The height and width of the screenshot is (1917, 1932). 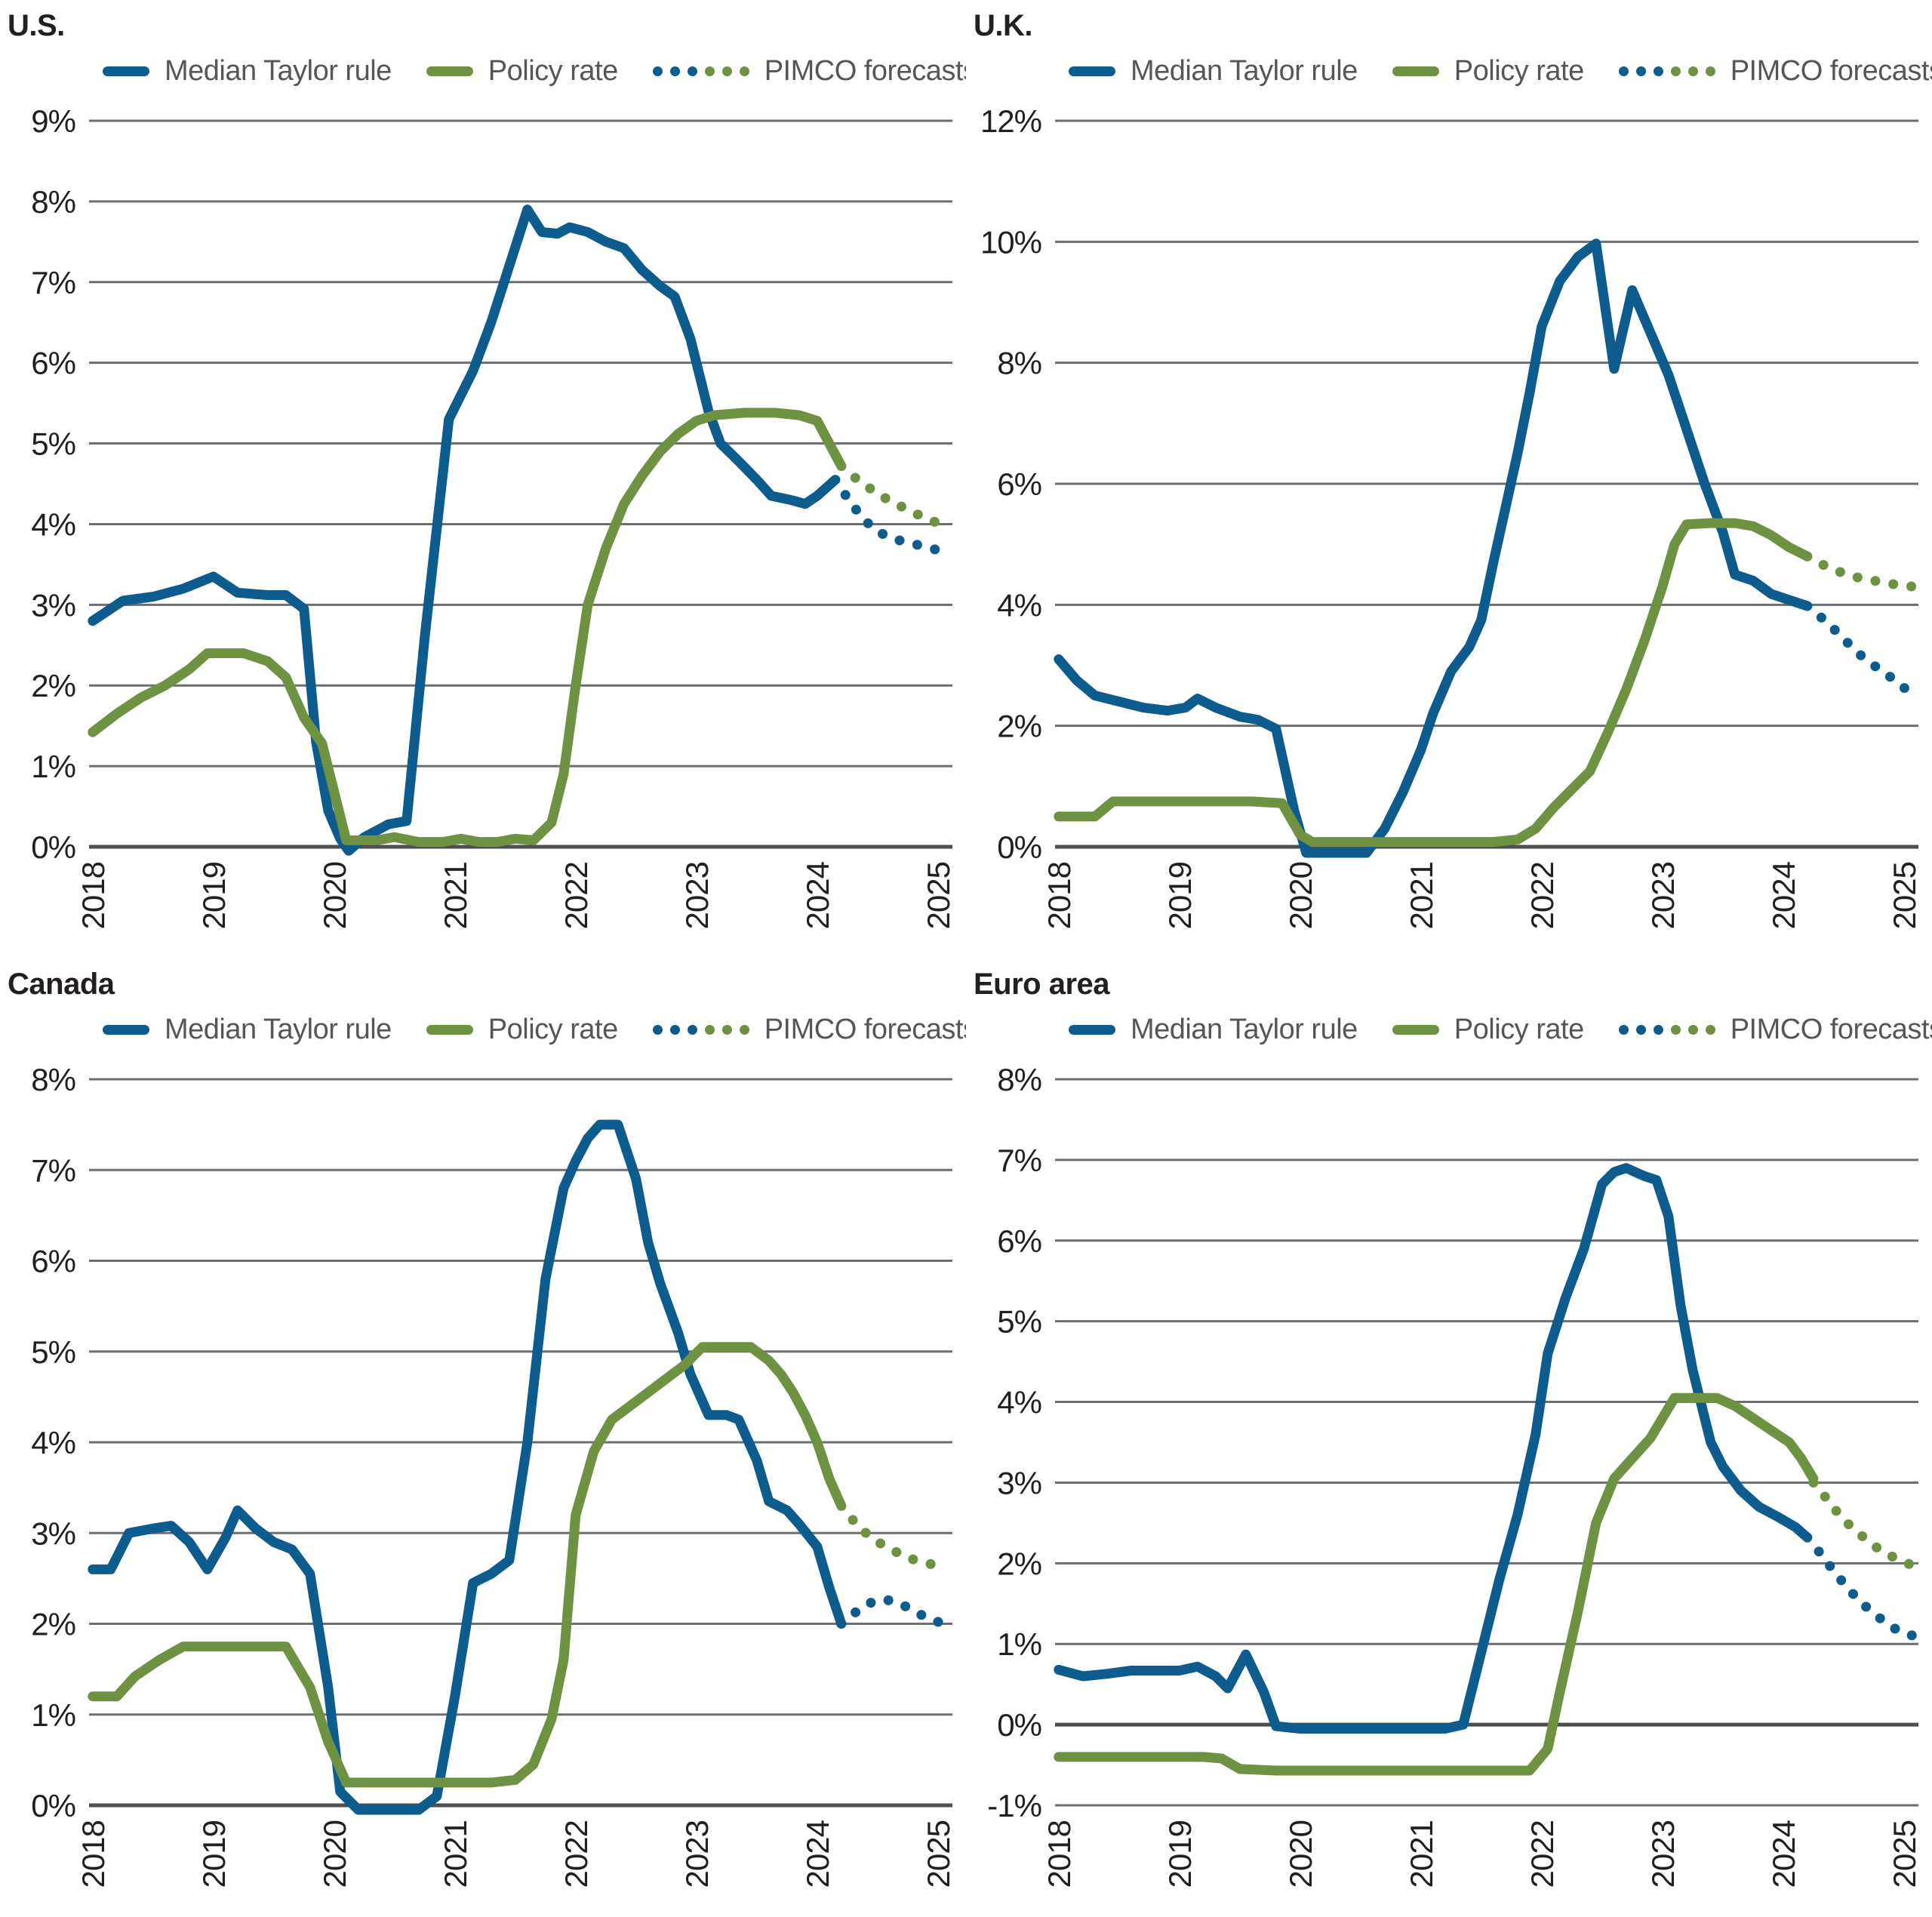 I want to click on chart-title-canada: Canada, so click(x=61, y=985).